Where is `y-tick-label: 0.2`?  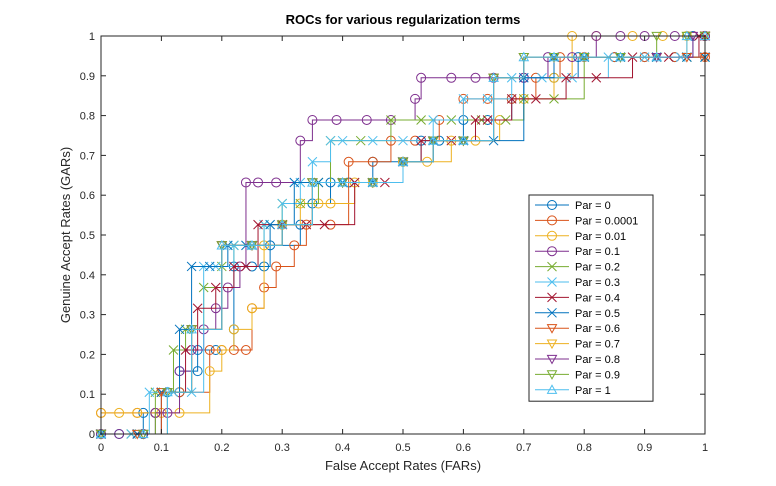 y-tick-label: 0.2 is located at coordinates (87, 355).